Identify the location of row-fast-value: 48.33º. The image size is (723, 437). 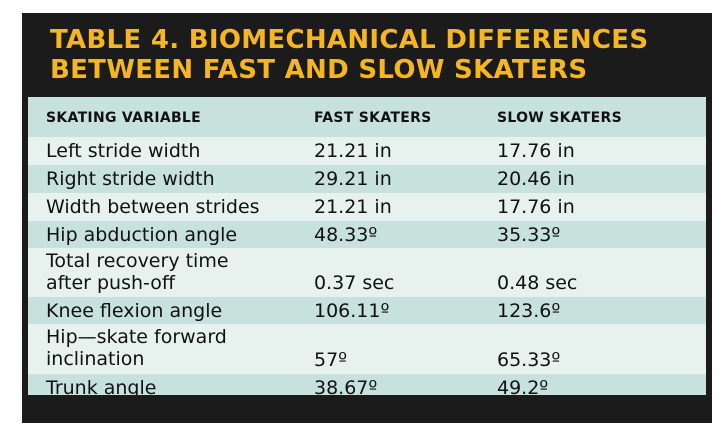
(346, 235).